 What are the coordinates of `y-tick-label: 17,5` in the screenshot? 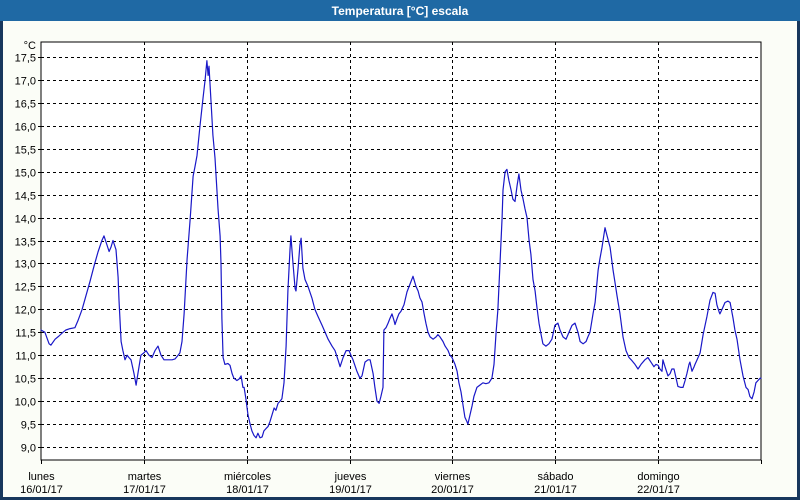 It's located at (25, 59).